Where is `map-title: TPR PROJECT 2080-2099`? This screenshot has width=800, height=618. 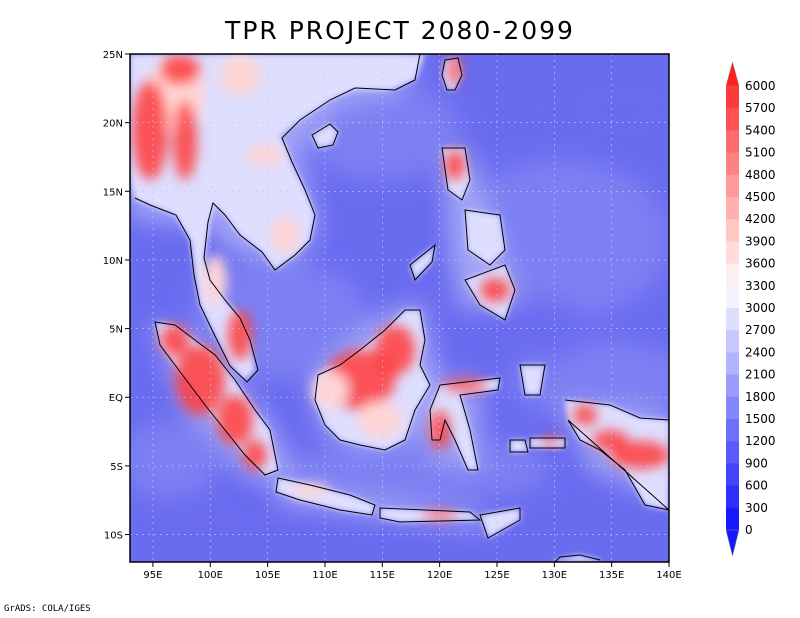
map-title: TPR PROJECT 2080-2099 is located at coordinates (400, 30).